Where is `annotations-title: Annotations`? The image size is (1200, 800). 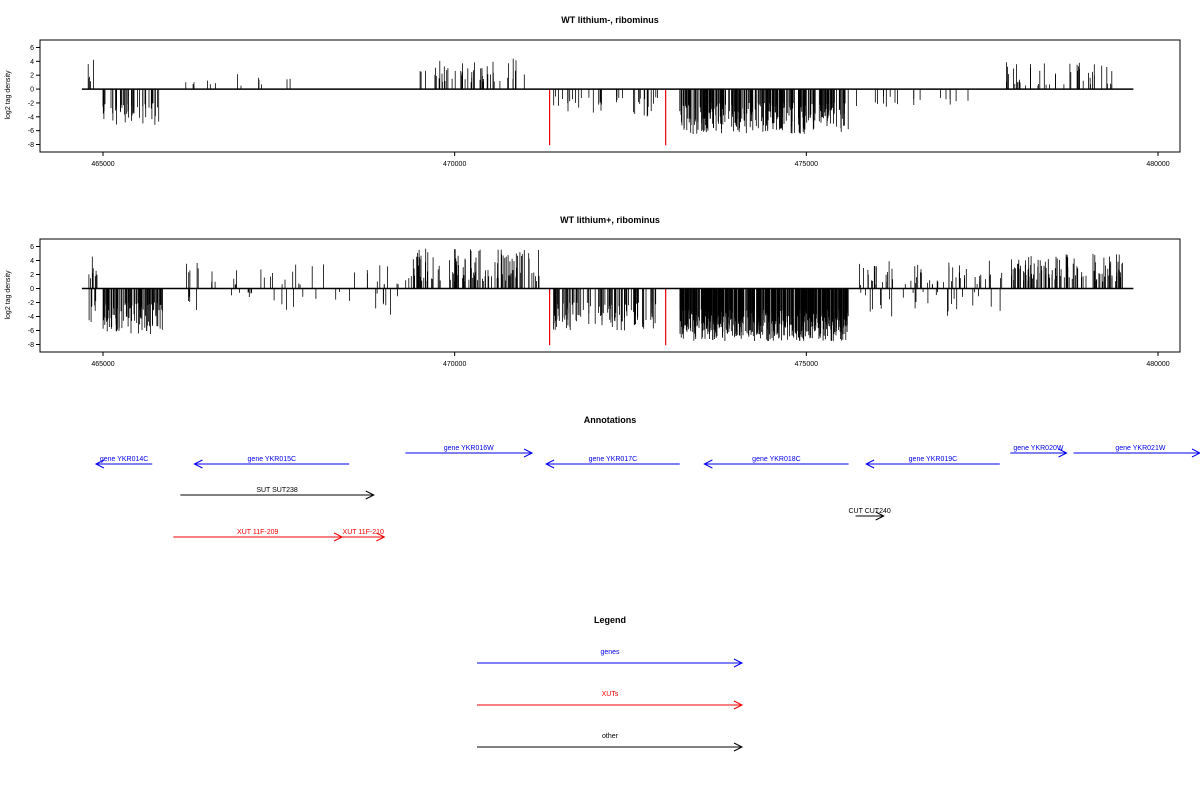
annotations-title: Annotations is located at coordinates (610, 420).